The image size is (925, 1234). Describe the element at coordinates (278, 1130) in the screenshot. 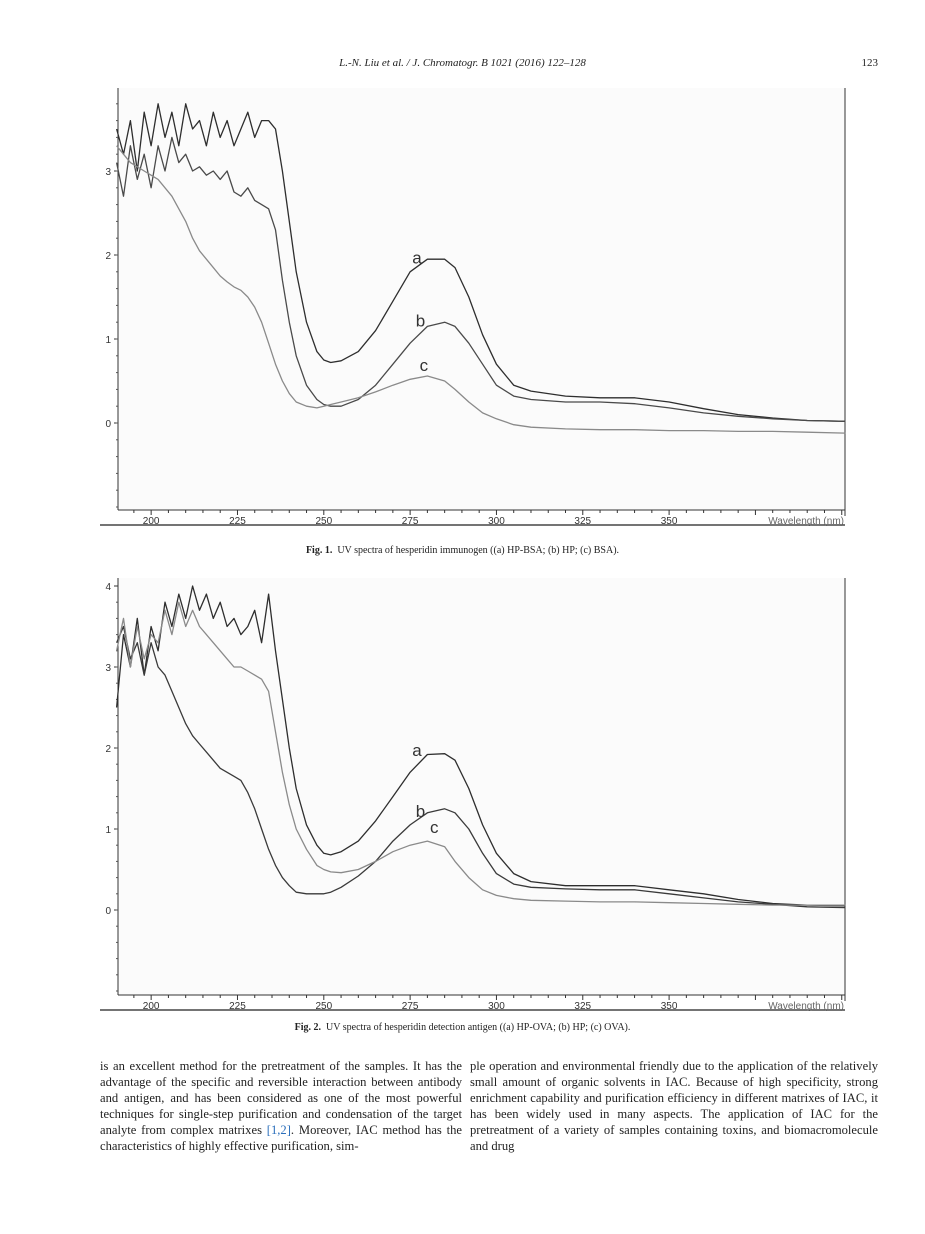

I see `citation-link: [1,2]` at that location.